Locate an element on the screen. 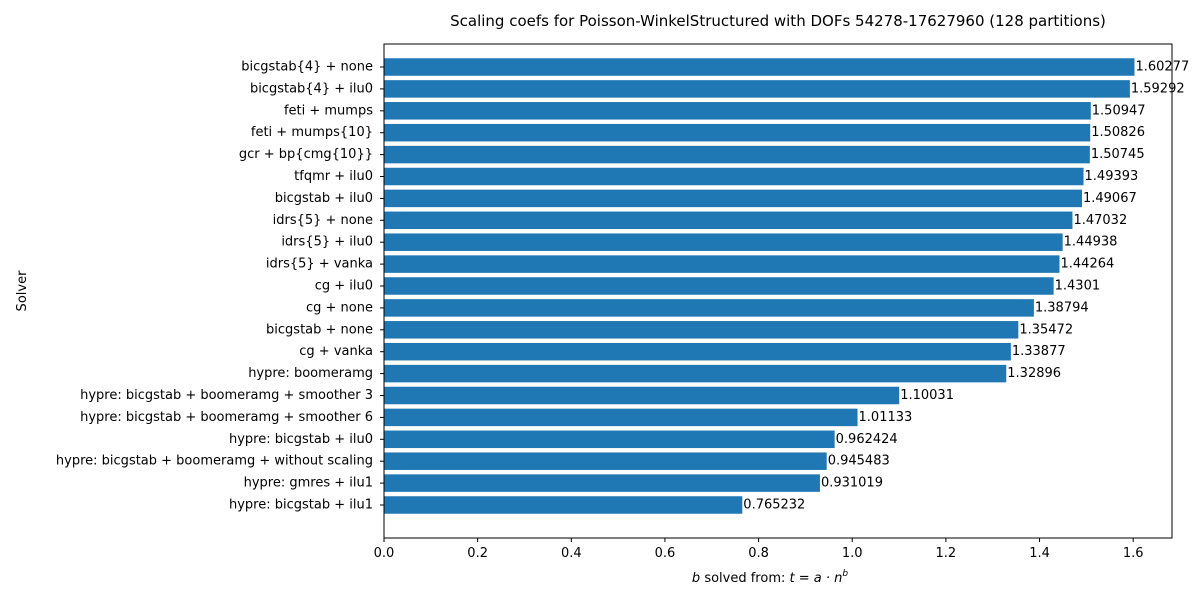  value-label: 1.60277 is located at coordinates (1162, 67).